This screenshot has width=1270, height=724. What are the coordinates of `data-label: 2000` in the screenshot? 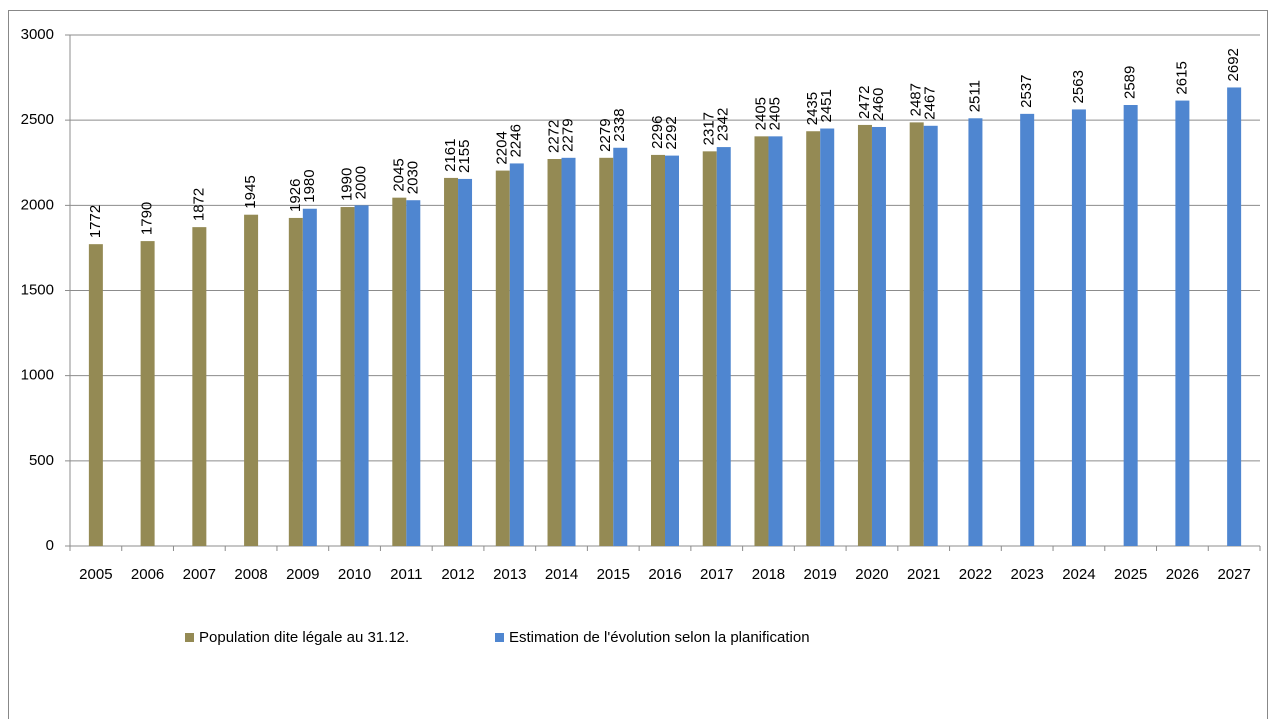 It's located at (361, 182).